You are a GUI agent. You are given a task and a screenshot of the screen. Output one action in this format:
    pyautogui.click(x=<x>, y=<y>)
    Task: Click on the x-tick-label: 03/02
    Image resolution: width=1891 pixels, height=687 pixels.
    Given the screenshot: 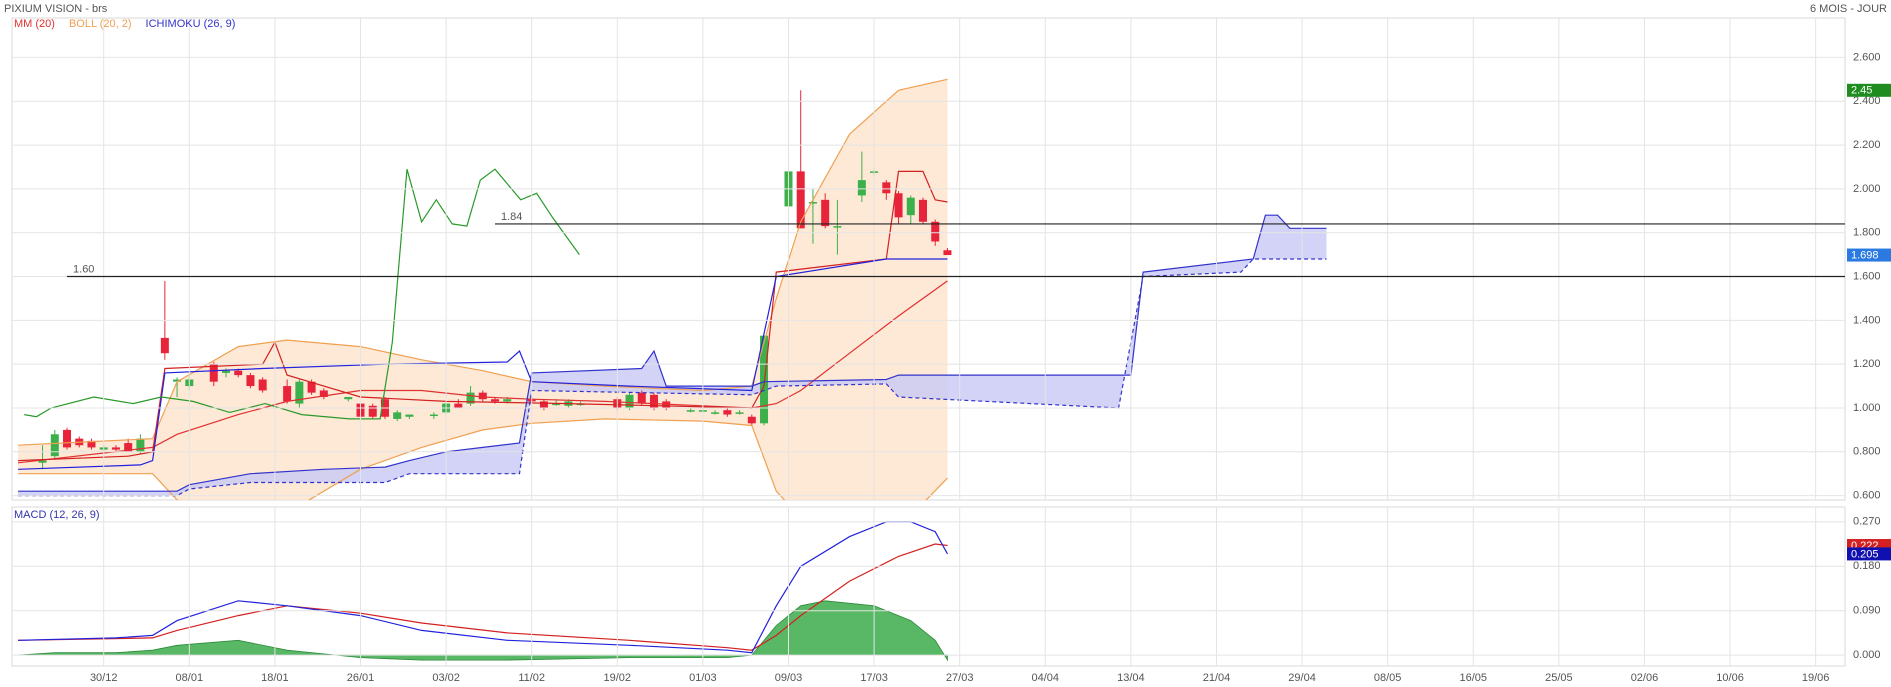 What is the action you would take?
    pyautogui.click(x=446, y=678)
    